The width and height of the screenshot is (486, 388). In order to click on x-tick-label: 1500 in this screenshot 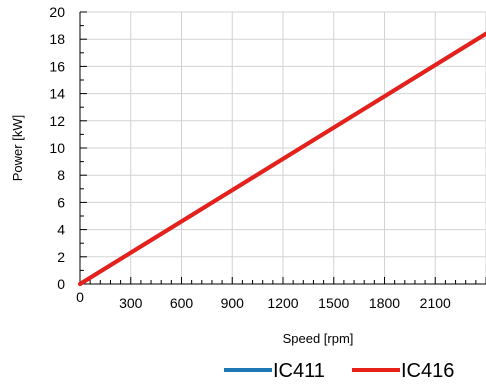, I will do `click(333, 303)`.